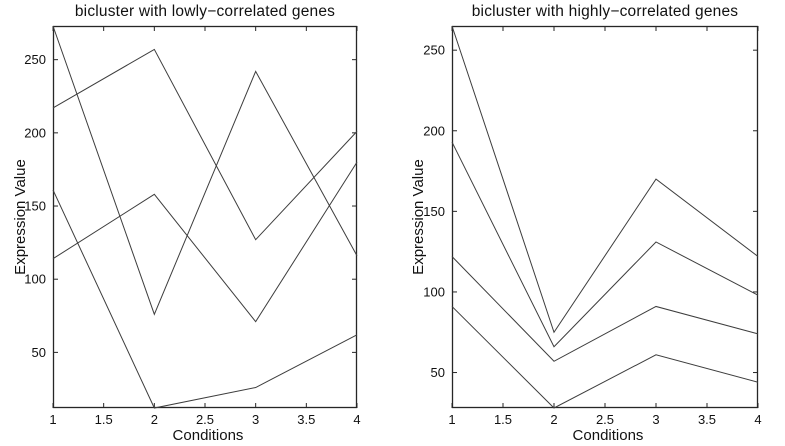  Describe the element at coordinates (205, 11) in the screenshot. I see `chart-title: bicluster with lowly−correlated genes` at that location.